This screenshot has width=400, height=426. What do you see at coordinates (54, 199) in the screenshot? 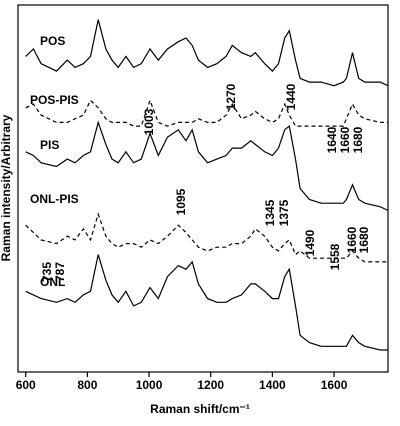
I see `series-label: ONL-PIS` at bounding box center [54, 199].